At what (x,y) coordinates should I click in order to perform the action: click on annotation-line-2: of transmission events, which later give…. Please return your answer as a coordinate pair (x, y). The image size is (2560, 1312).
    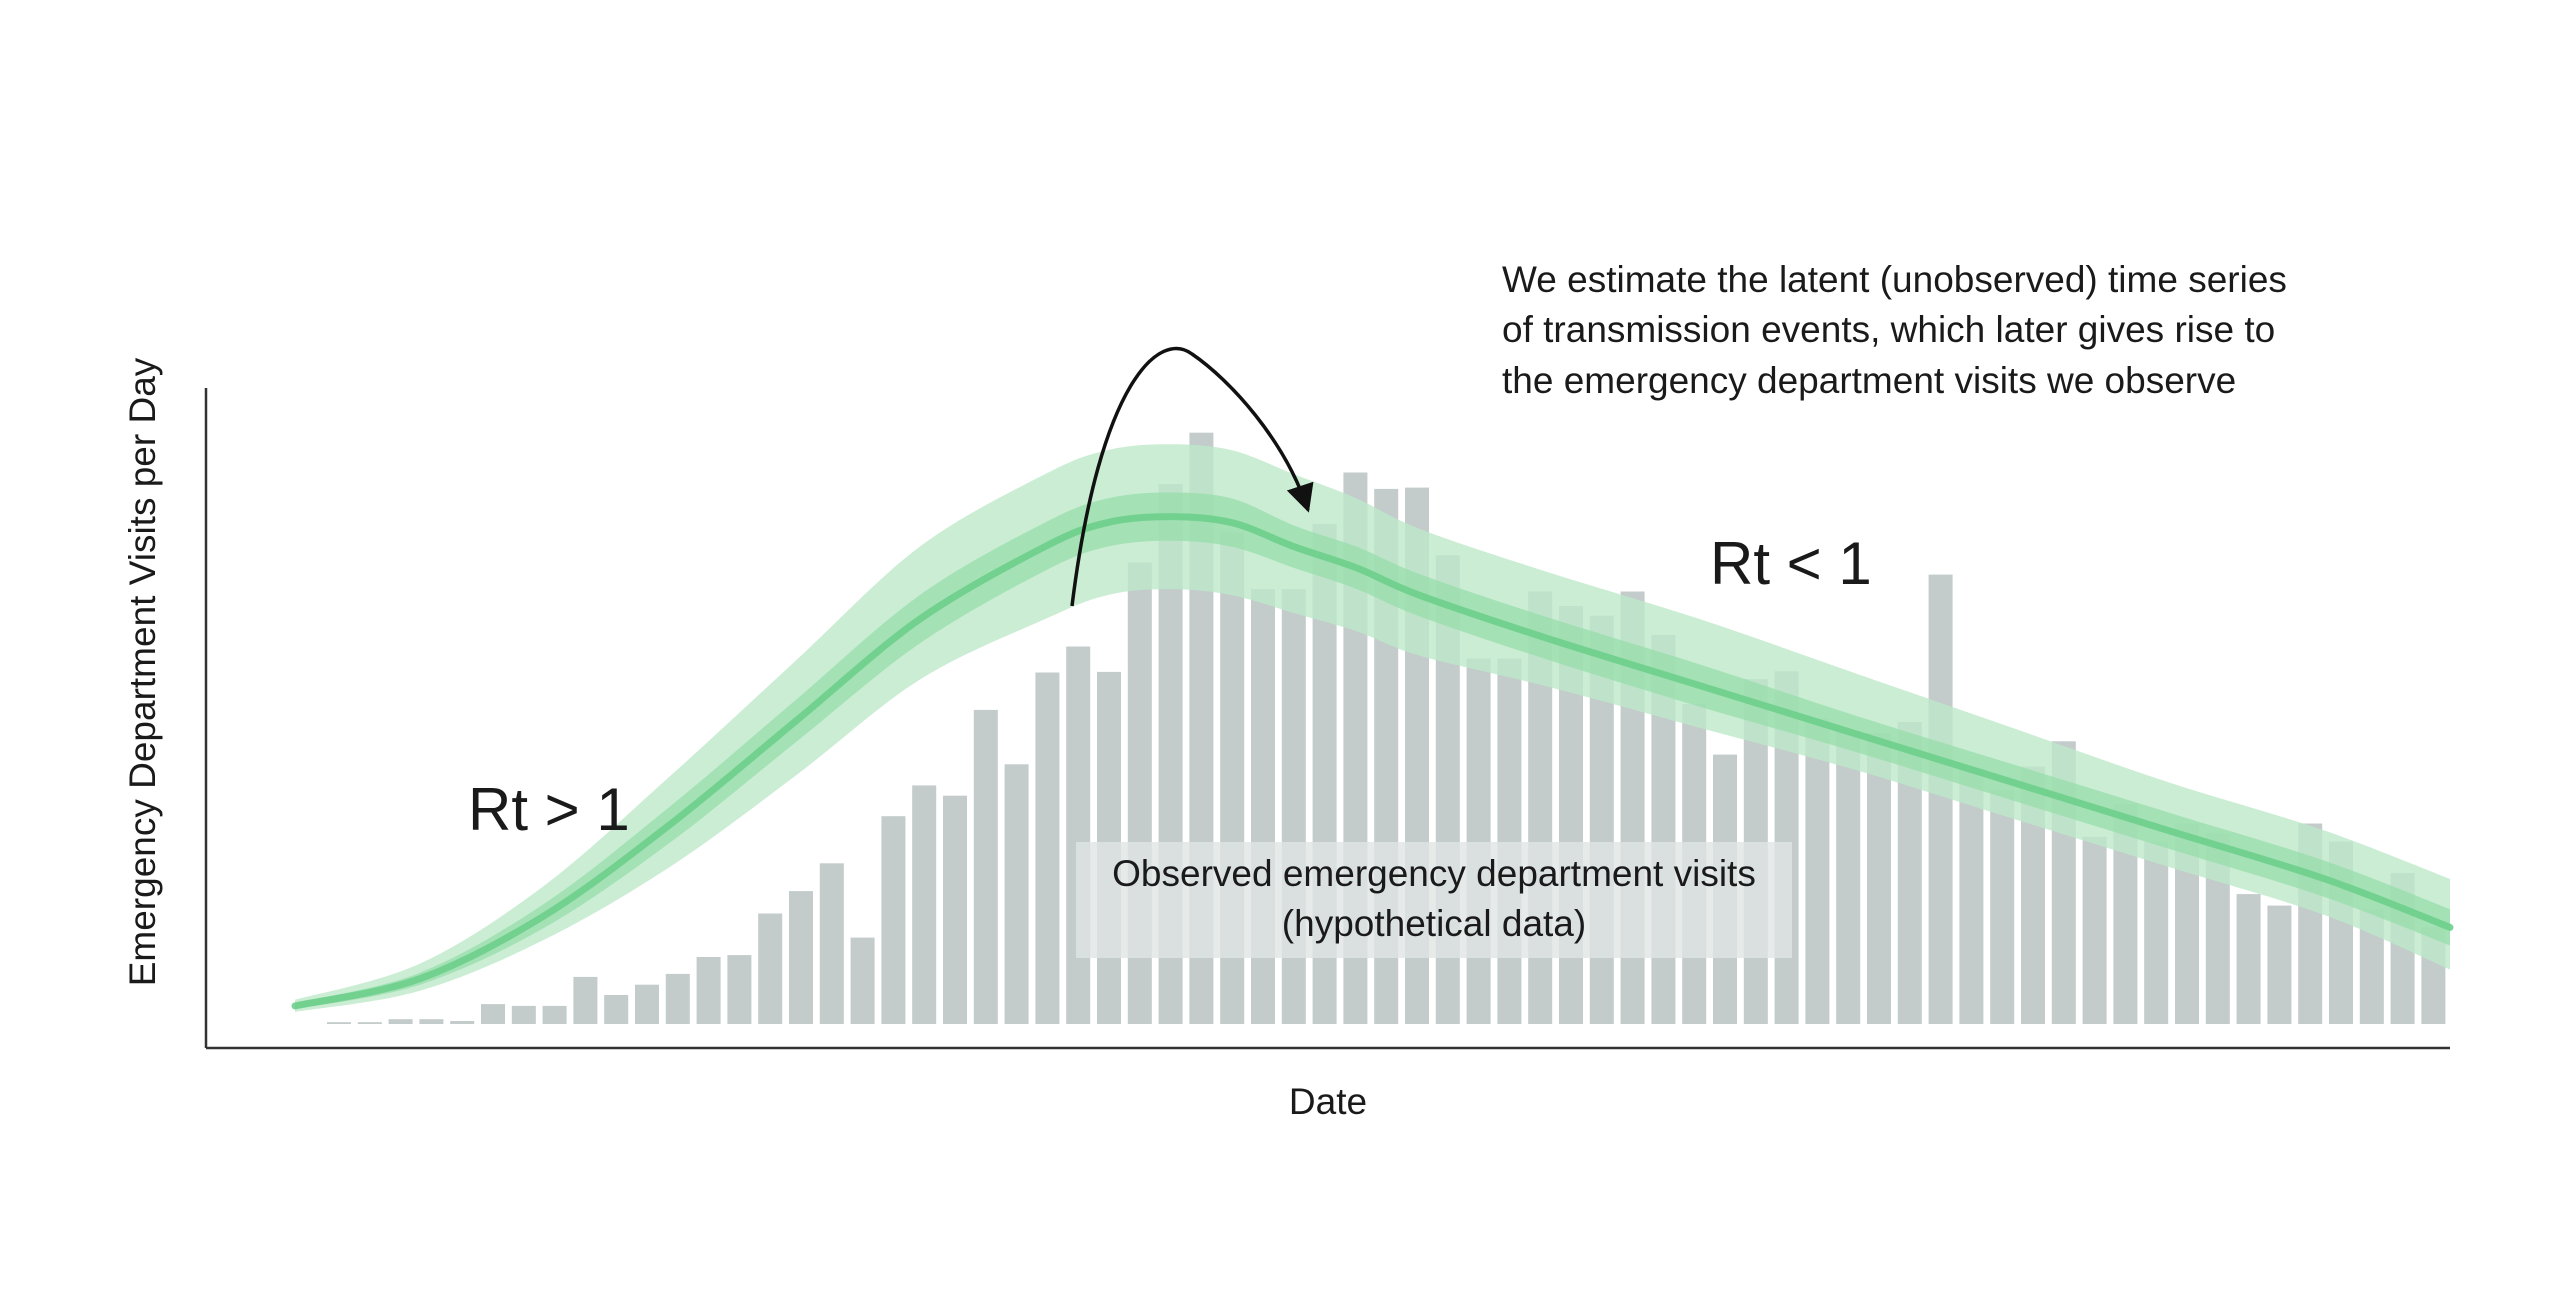
    Looking at the image, I should click on (1888, 329).